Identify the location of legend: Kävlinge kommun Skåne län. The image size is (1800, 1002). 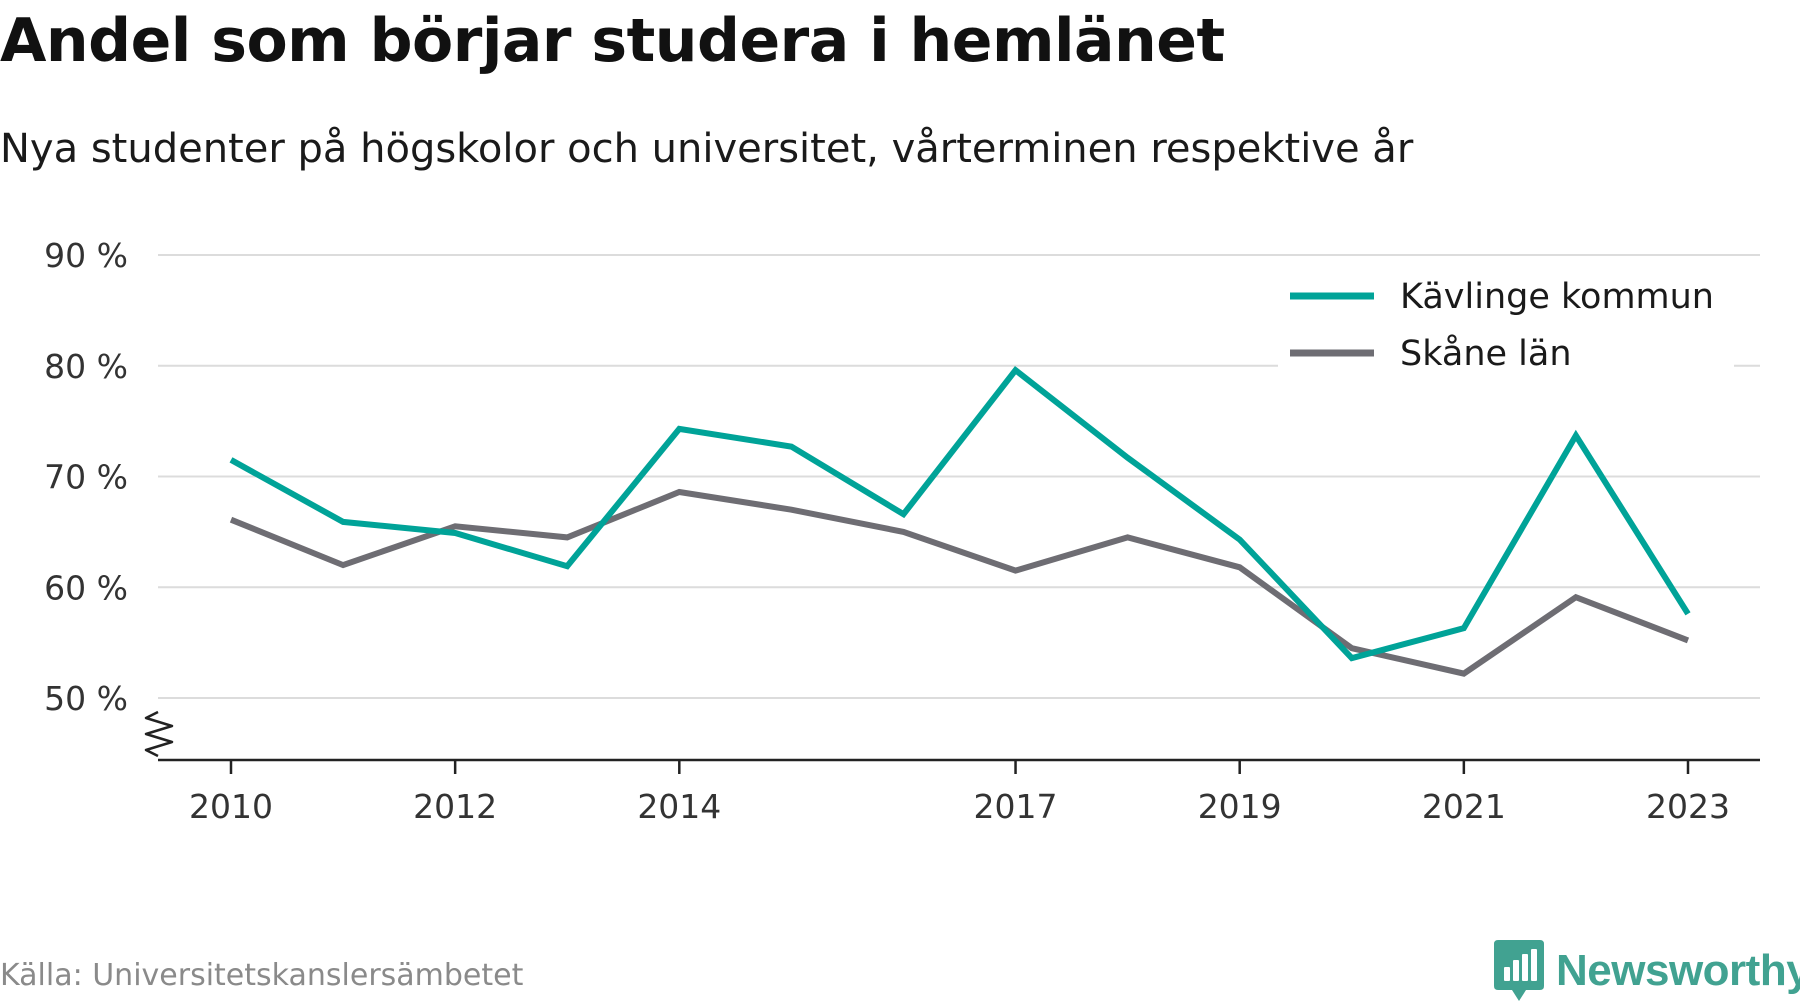
(1506, 321).